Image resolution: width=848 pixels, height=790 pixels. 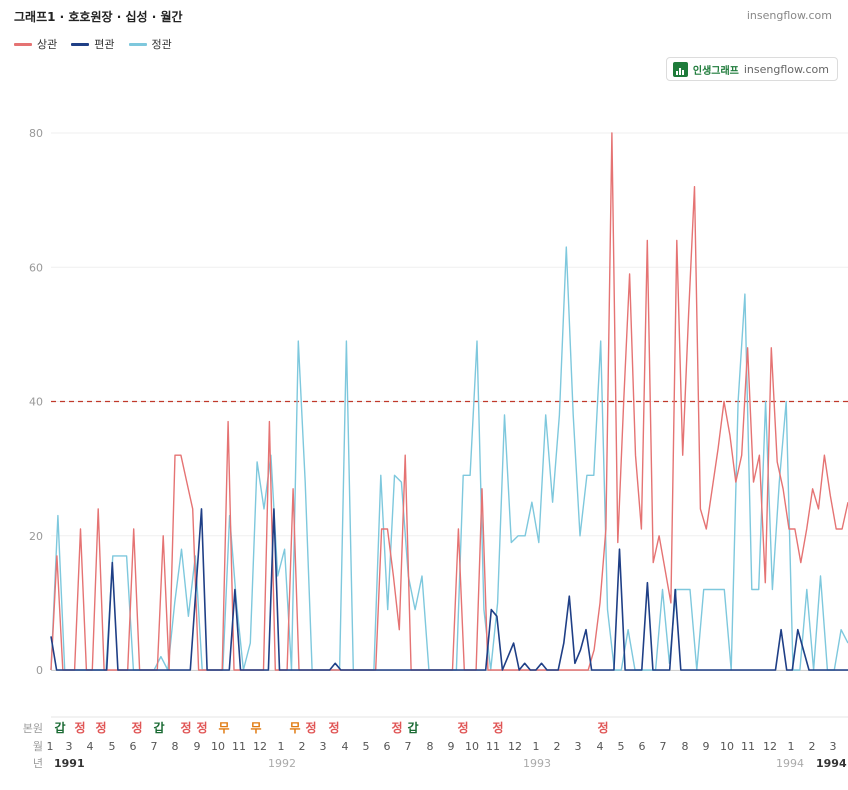 I want to click on brand-badge: 인생그래프 insengflow.com, so click(x=751, y=69).